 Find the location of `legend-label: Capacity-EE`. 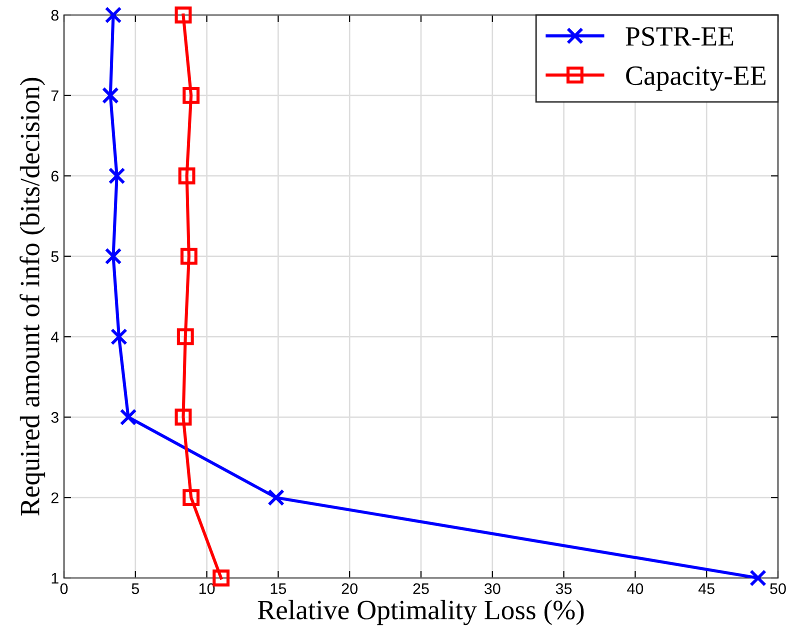

legend-label: Capacity-EE is located at coordinates (696, 78).